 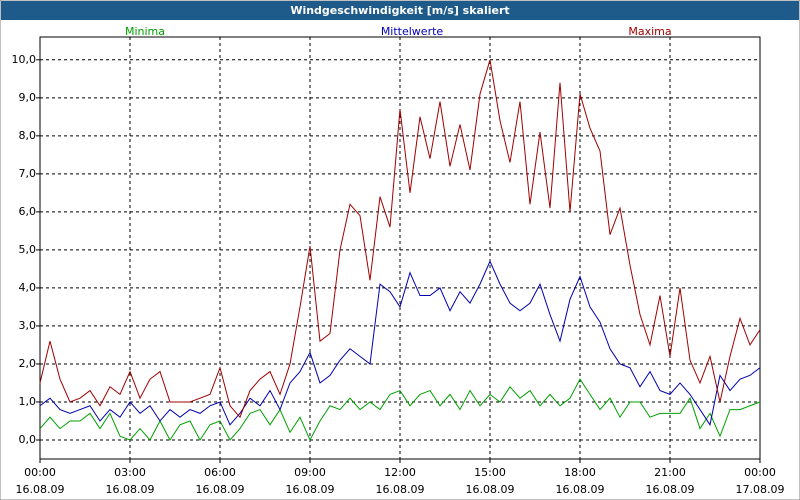 I want to click on y-tick-label: 10,0, so click(x=24, y=59).